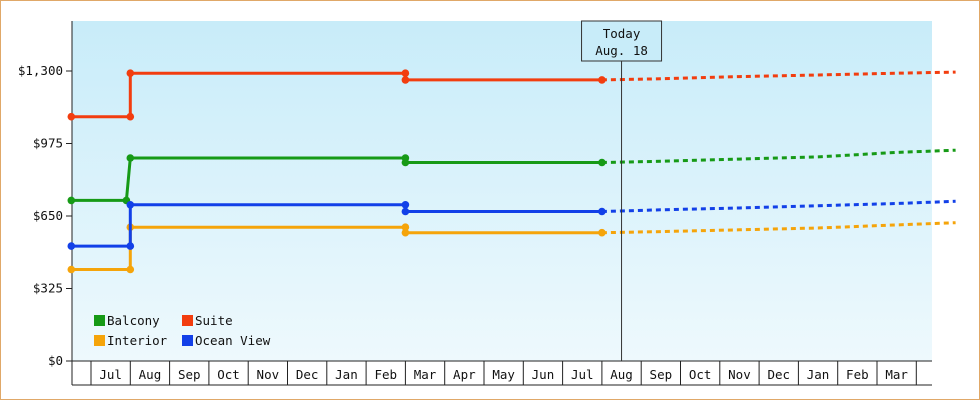 This screenshot has height=401, width=980. I want to click on series-forecast-balcony, so click(778, 156).